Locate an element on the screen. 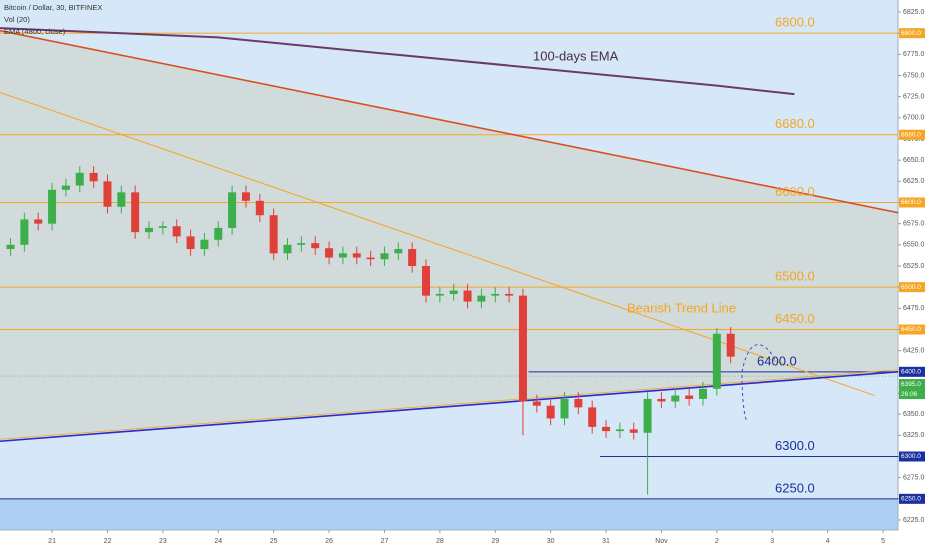  x-tick-label: 22 is located at coordinates (108, 541).